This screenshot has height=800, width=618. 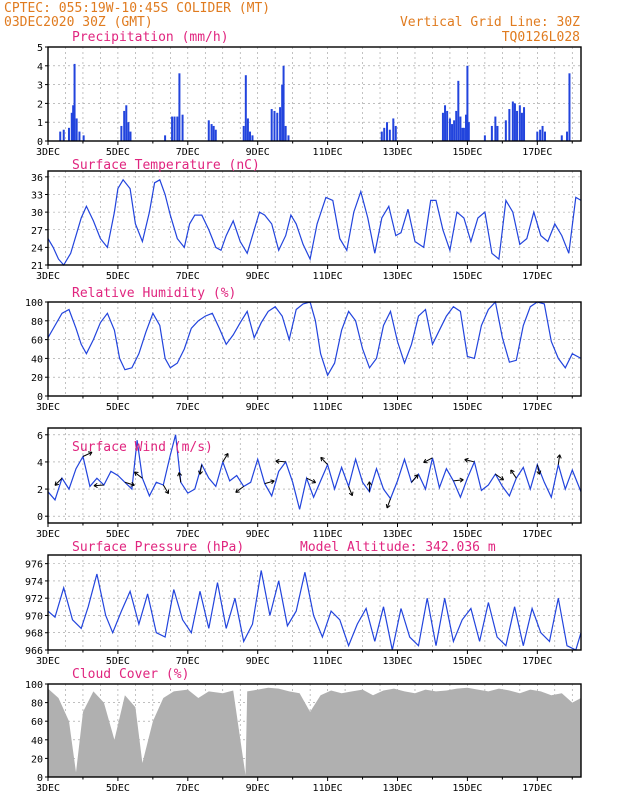 What do you see at coordinates (48, 276) in the screenshot?
I see `x-tick-label: 3DEC` at bounding box center [48, 276].